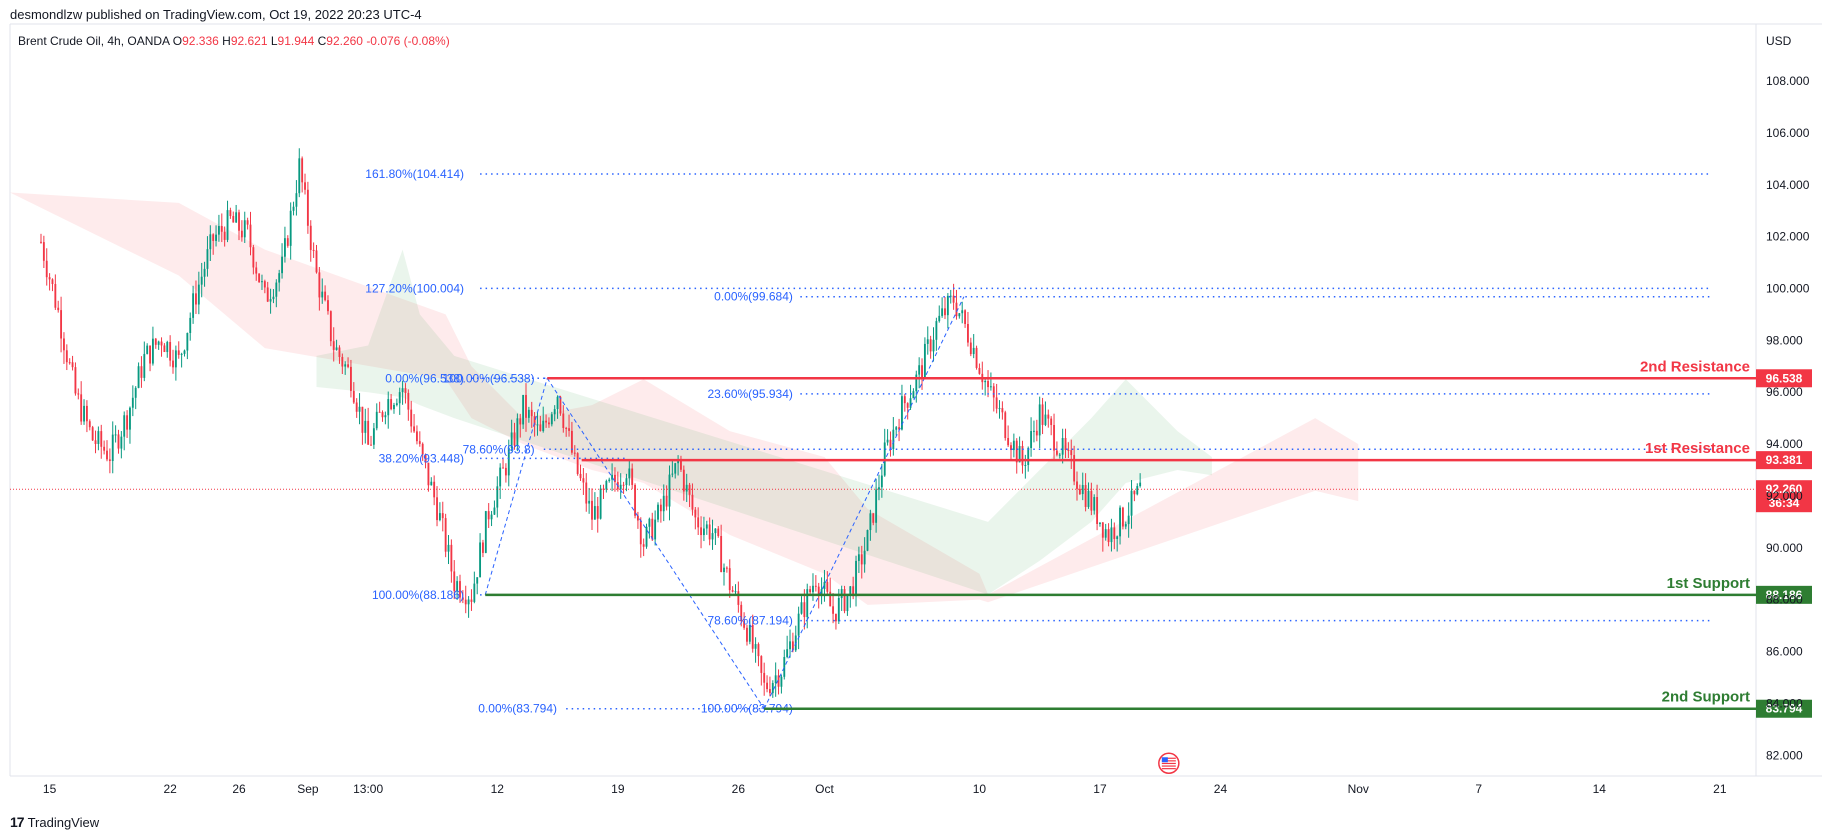 The height and width of the screenshot is (840, 1832). What do you see at coordinates (1784, 496) in the screenshot?
I see `price-tick-label: 92.000` at bounding box center [1784, 496].